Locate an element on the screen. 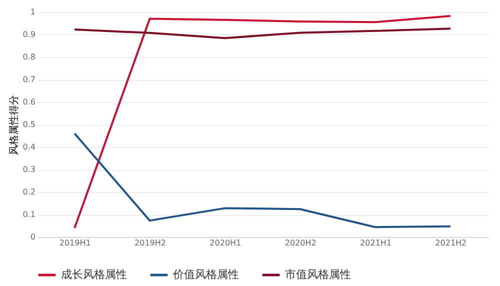 This screenshot has height=286, width=500. y-tick-label: 0.3 is located at coordinates (29, 169).